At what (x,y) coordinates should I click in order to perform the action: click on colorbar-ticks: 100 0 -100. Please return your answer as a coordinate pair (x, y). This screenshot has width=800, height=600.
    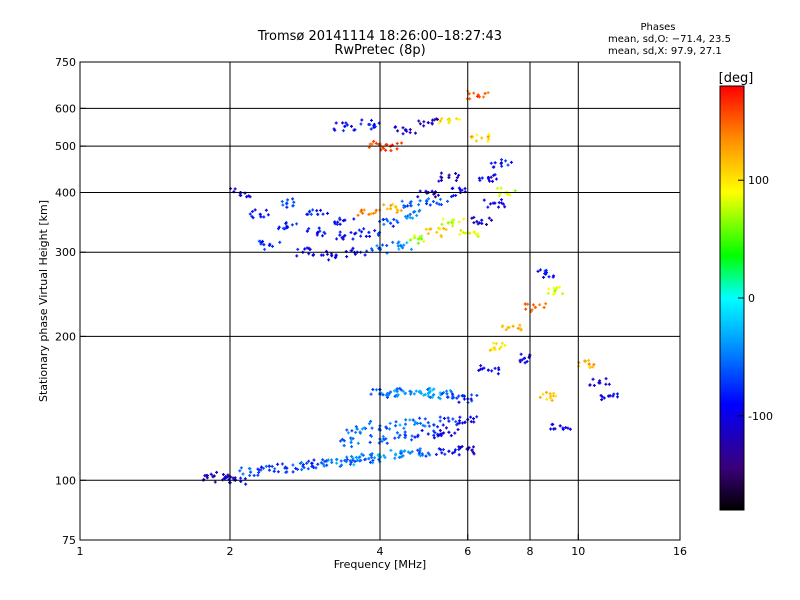
    Looking at the image, I should click on (755, 298).